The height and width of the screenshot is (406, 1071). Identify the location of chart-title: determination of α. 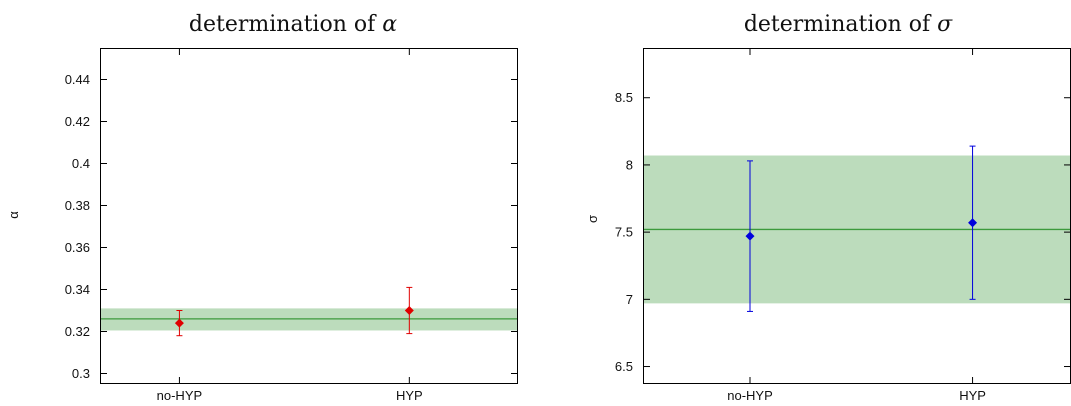
(293, 24).